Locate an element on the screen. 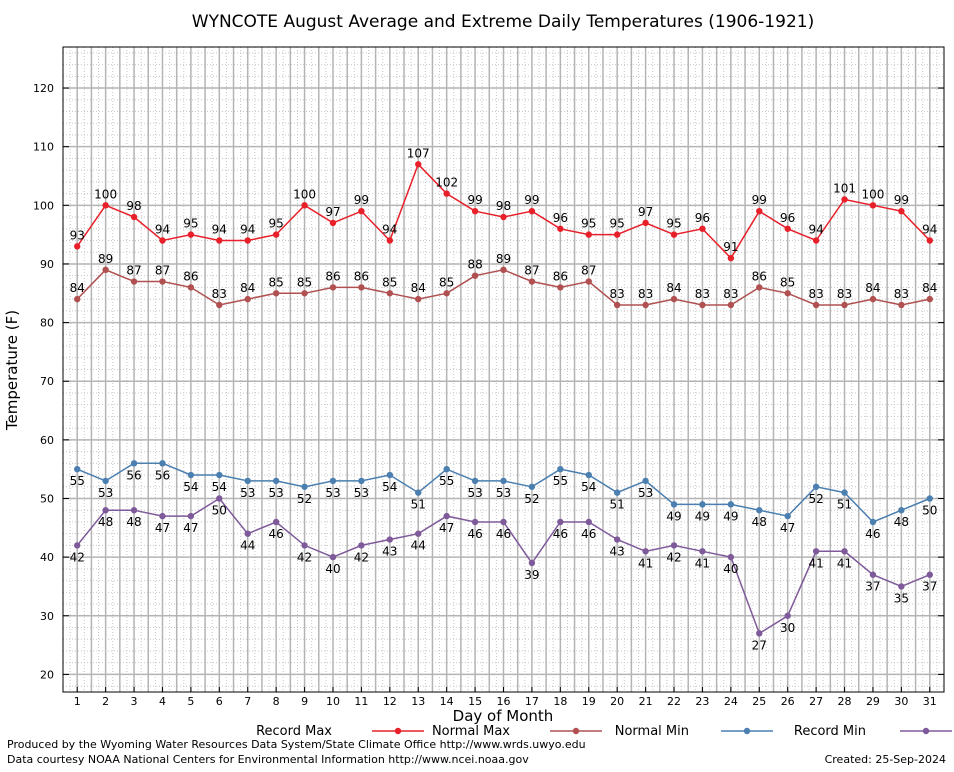  legend-marker-record-max is located at coordinates (398, 731).